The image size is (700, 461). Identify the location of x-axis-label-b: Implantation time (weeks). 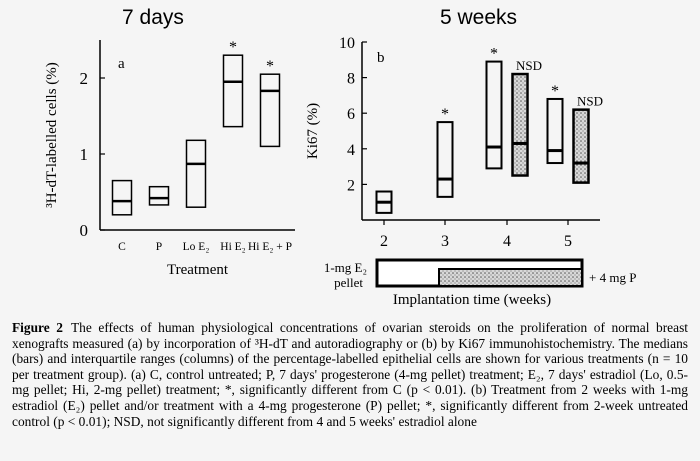
(472, 300).